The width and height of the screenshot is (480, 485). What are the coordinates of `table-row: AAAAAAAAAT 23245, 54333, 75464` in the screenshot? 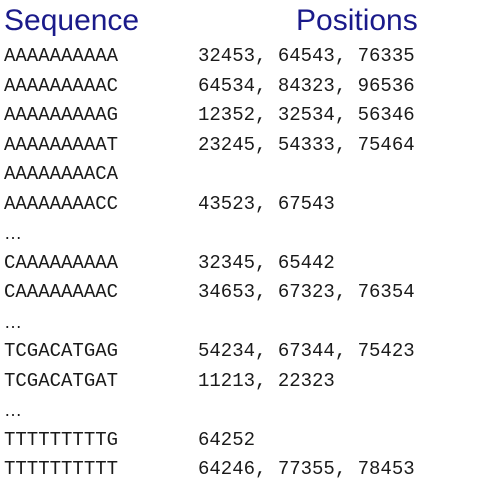 It's located at (240, 146).